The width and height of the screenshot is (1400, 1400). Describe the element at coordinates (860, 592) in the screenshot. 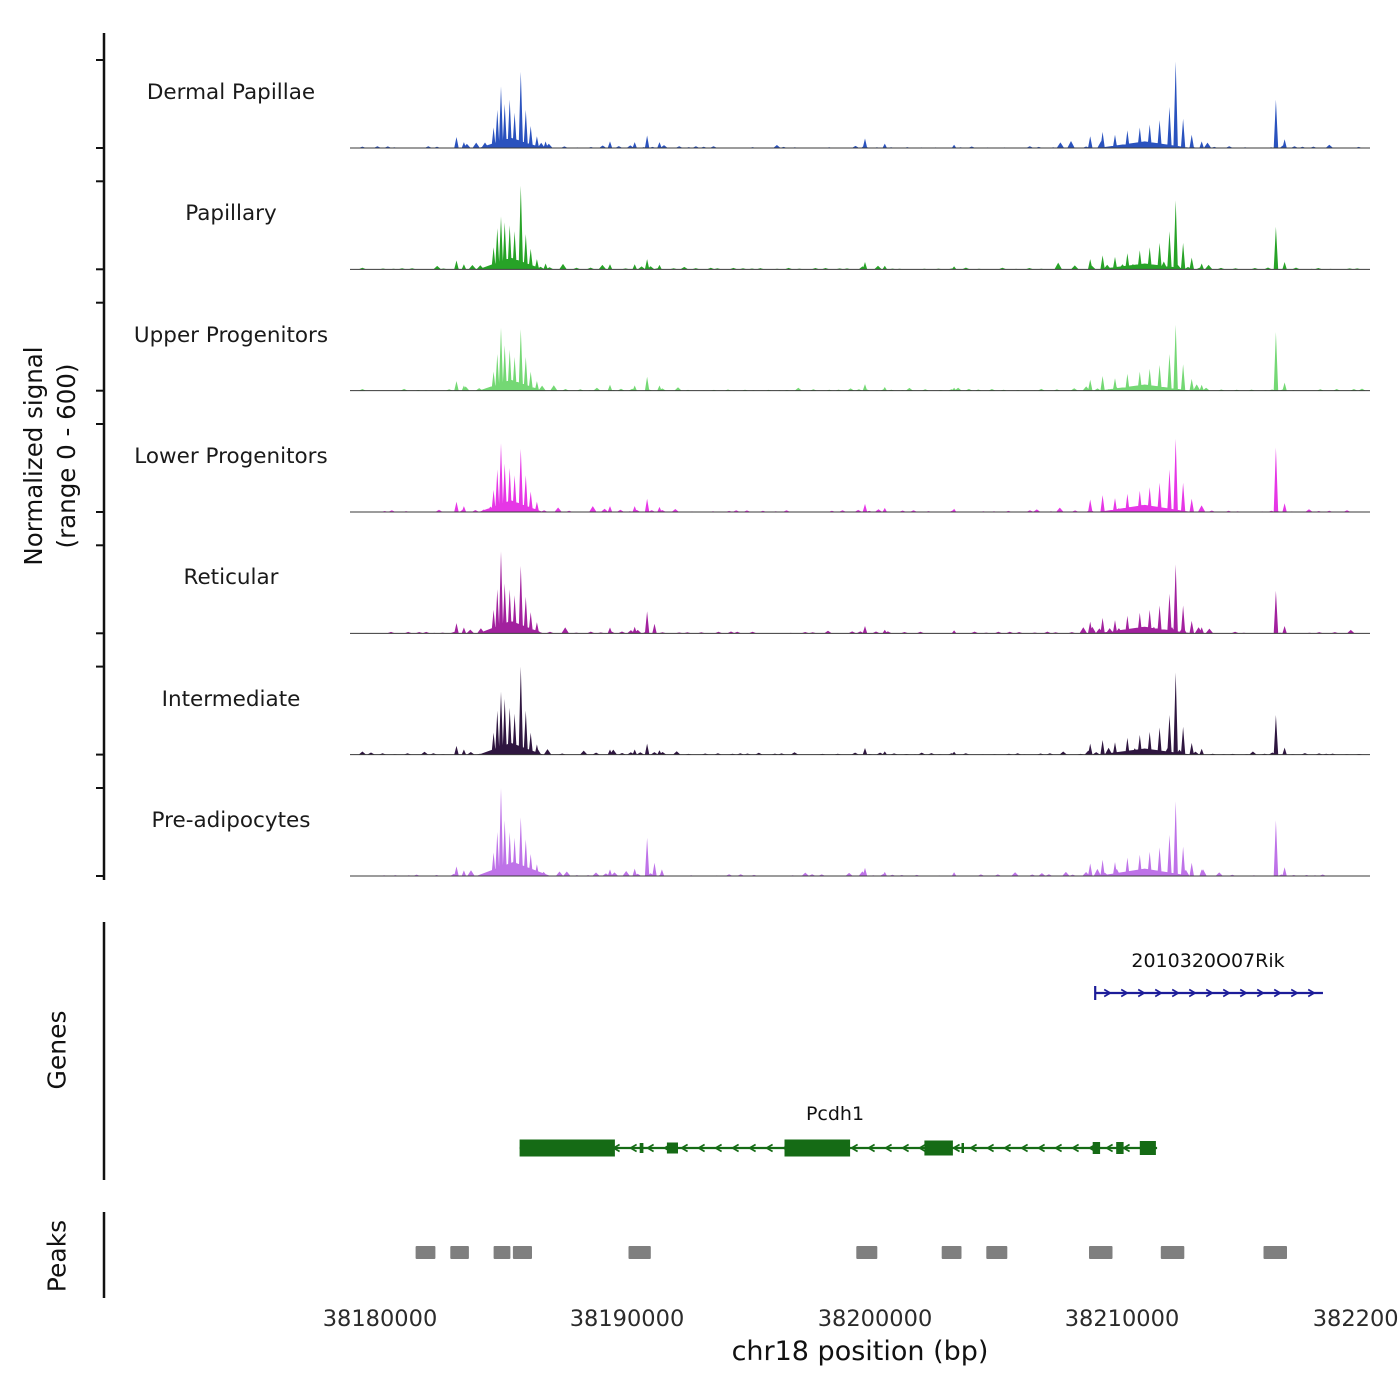

I see `signal-track-reticular` at that location.